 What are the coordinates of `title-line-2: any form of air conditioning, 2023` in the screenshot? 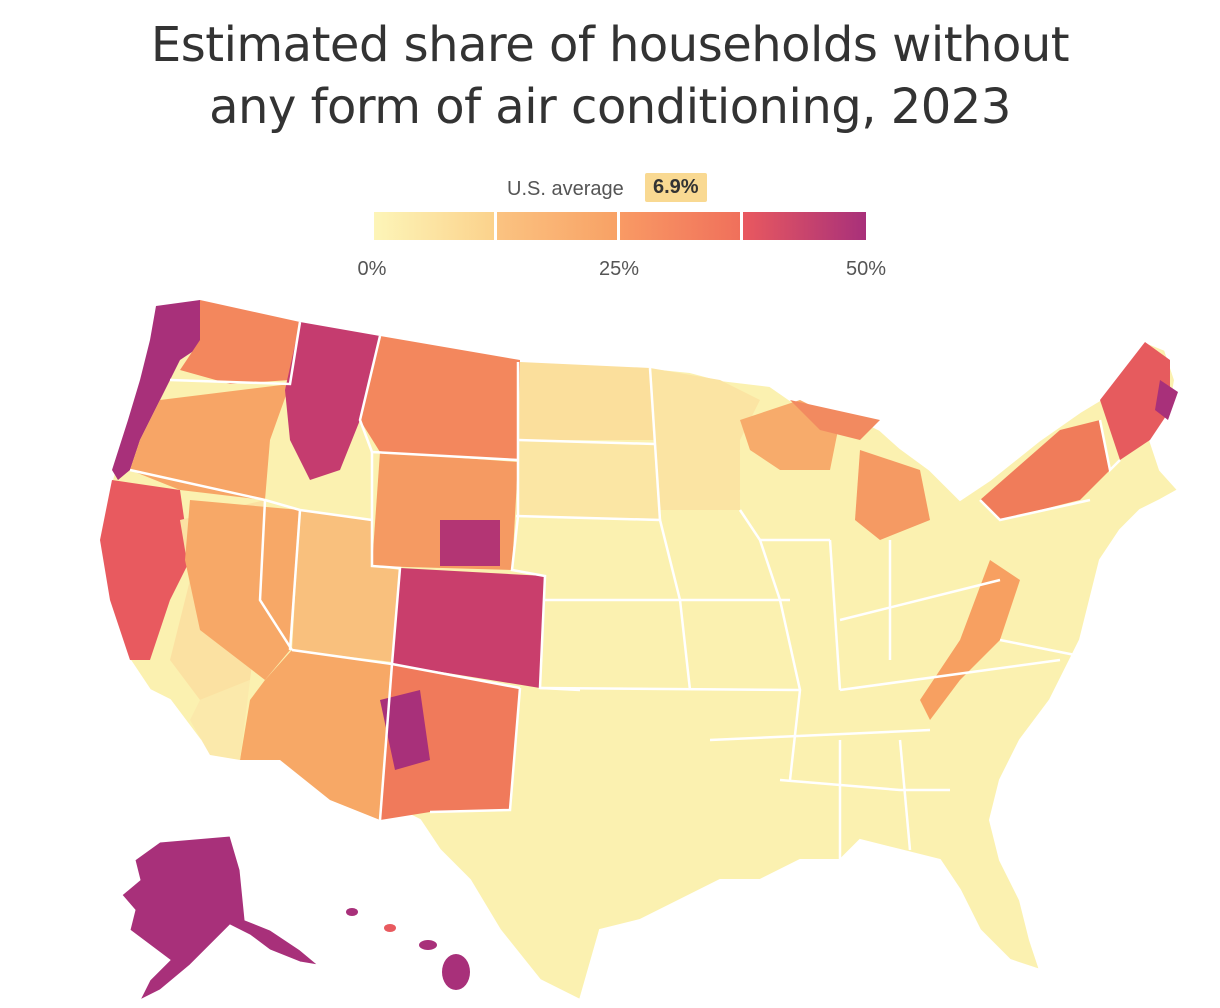 It's located at (610, 107).